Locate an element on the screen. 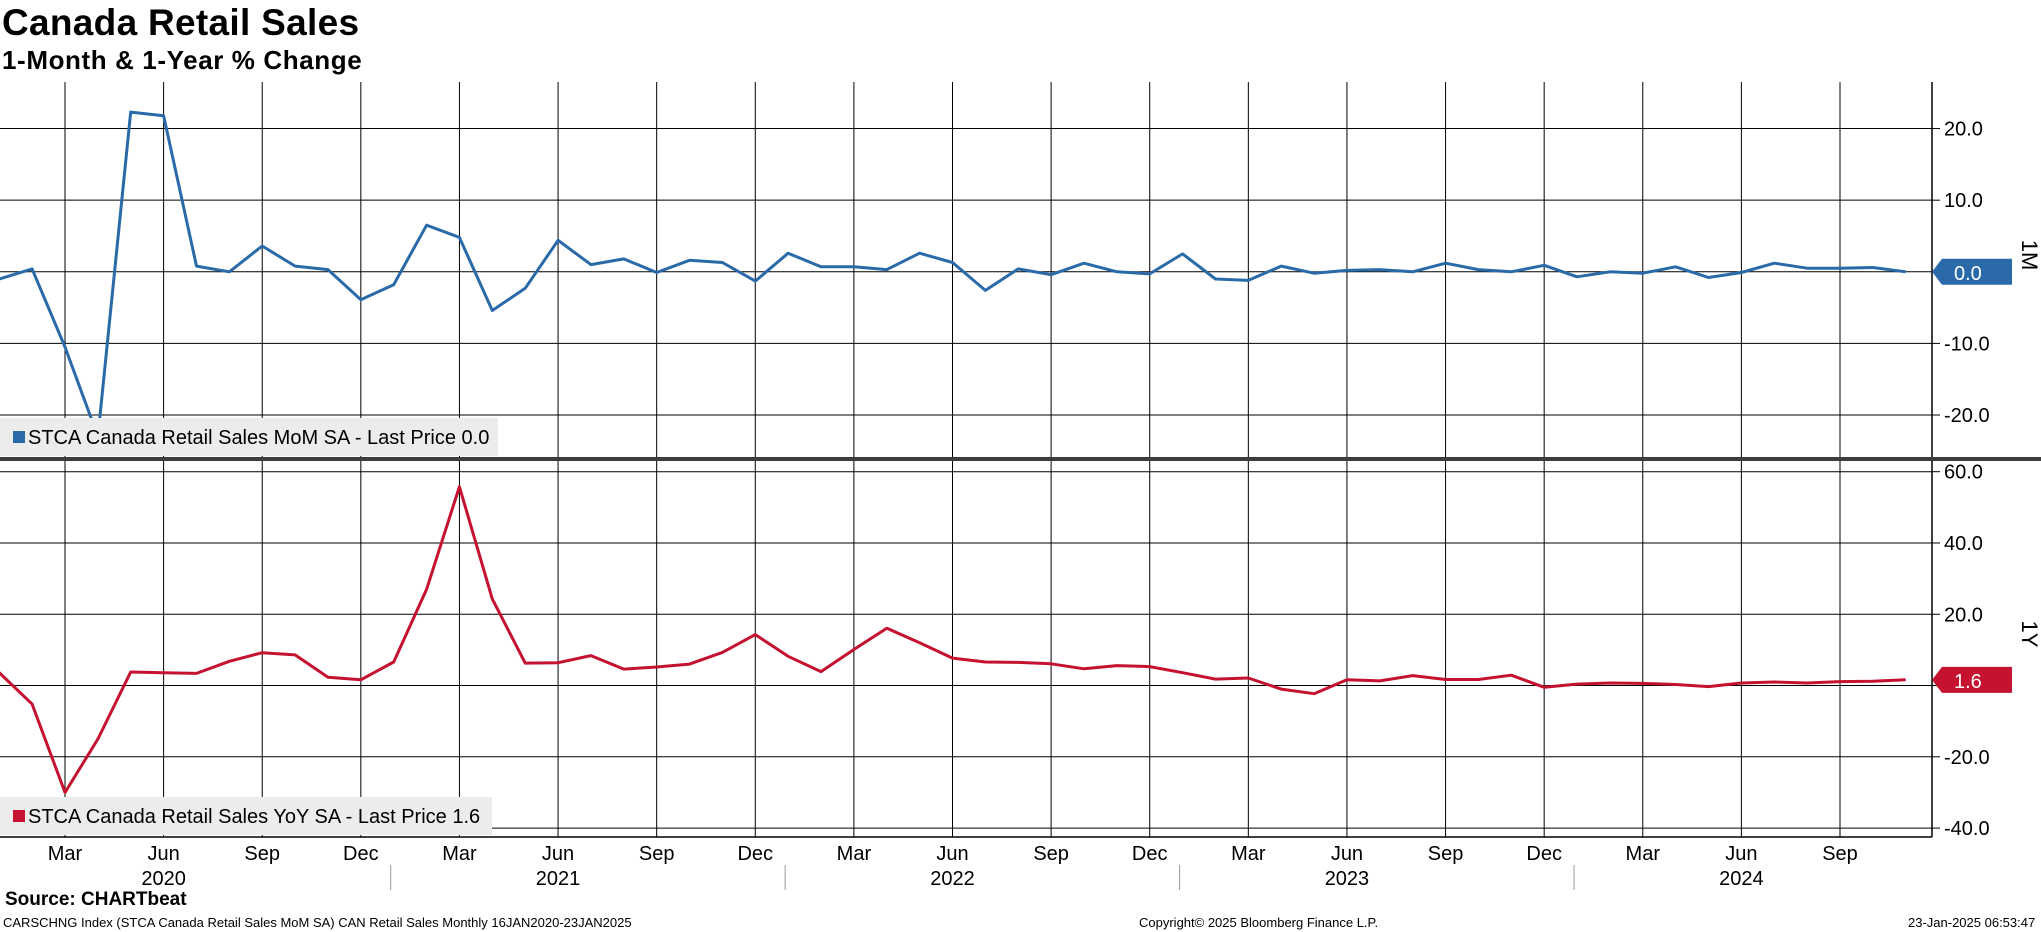 The height and width of the screenshot is (932, 2041). chart-subtitle: 1-Month & 1-Year % Change is located at coordinates (182, 60).